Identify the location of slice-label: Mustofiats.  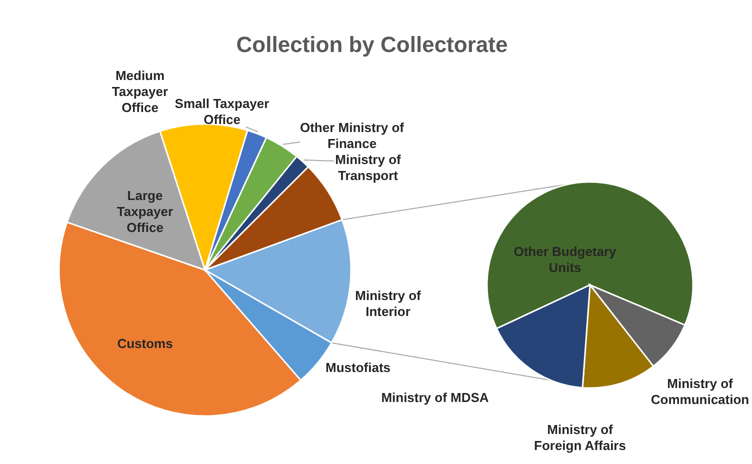
(358, 367).